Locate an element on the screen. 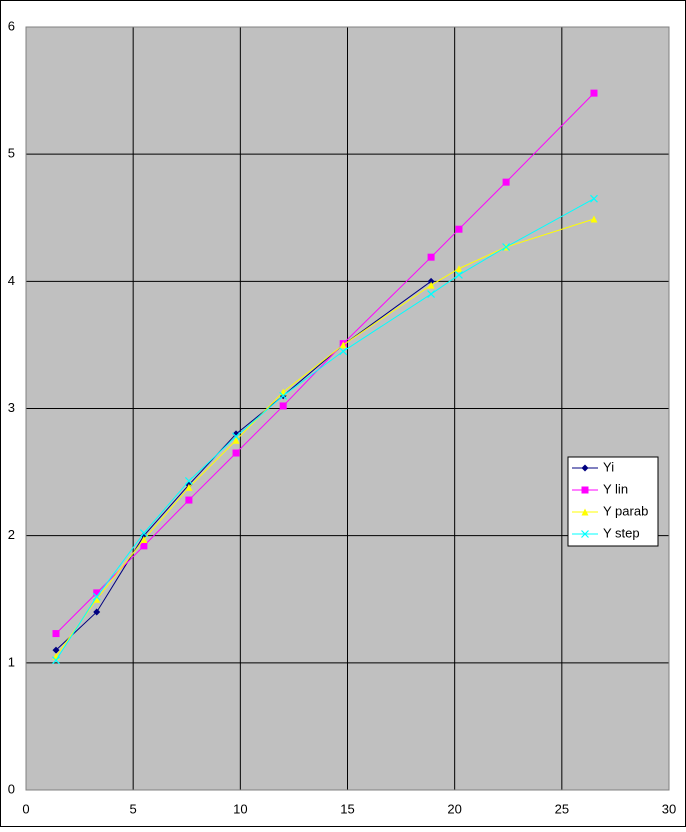 This screenshot has width=686, height=832. x-tick-label: 15 is located at coordinates (347, 808).